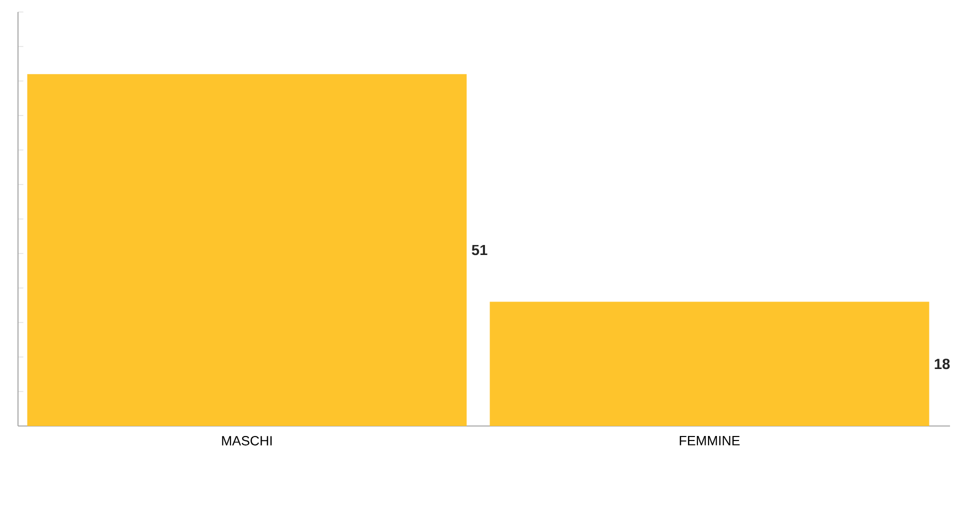  What do you see at coordinates (710, 441) in the screenshot?
I see `x-tick-label: FEMMINE` at bounding box center [710, 441].